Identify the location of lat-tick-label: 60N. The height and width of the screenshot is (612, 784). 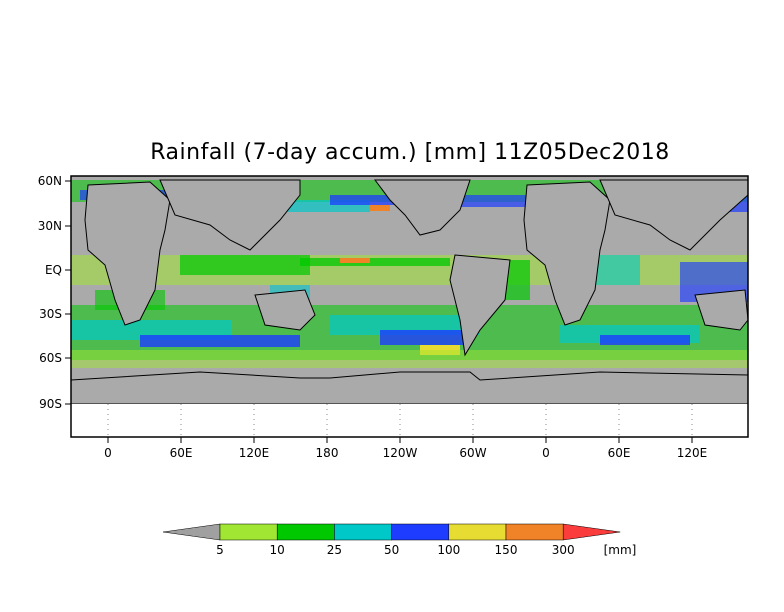
(50, 181).